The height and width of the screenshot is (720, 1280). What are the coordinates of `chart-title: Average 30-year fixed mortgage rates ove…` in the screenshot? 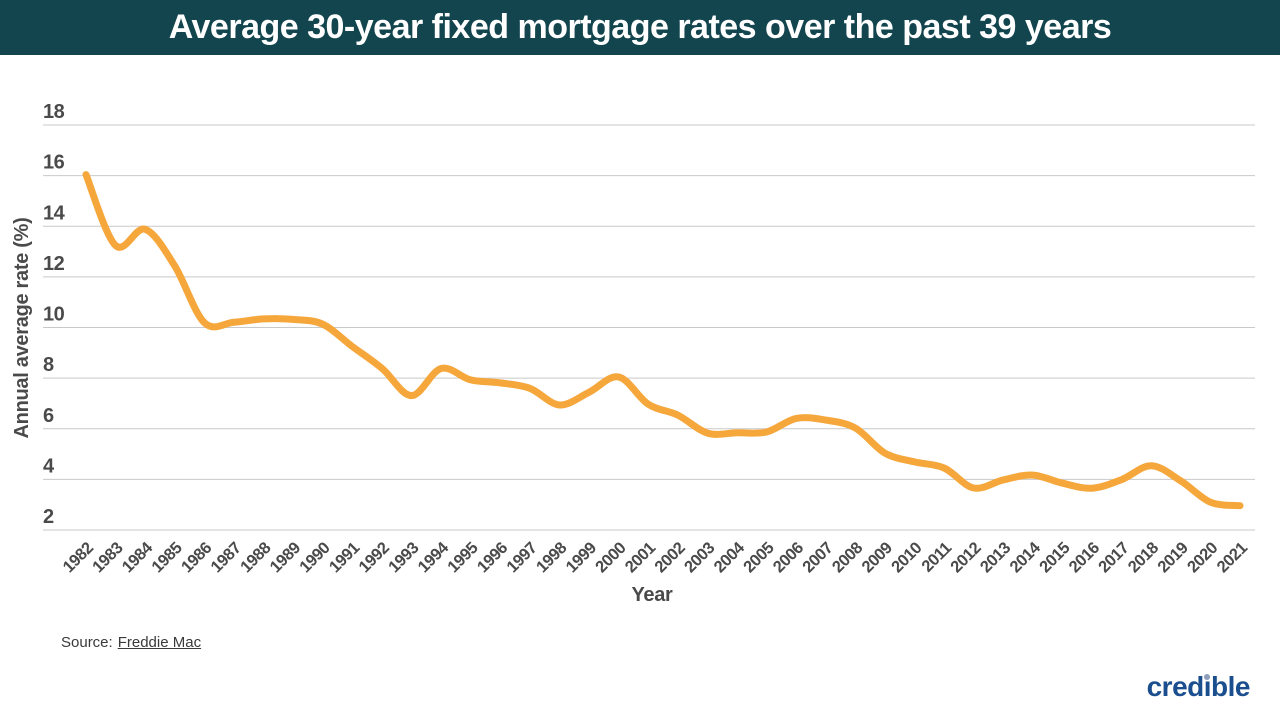 It's located at (640, 27).